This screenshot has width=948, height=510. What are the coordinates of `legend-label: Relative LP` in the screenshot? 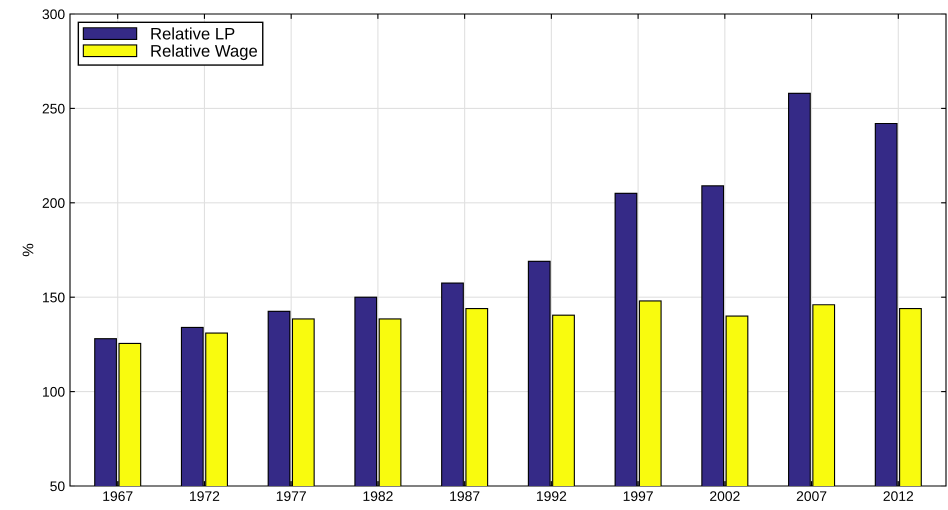 It's located at (192, 33).